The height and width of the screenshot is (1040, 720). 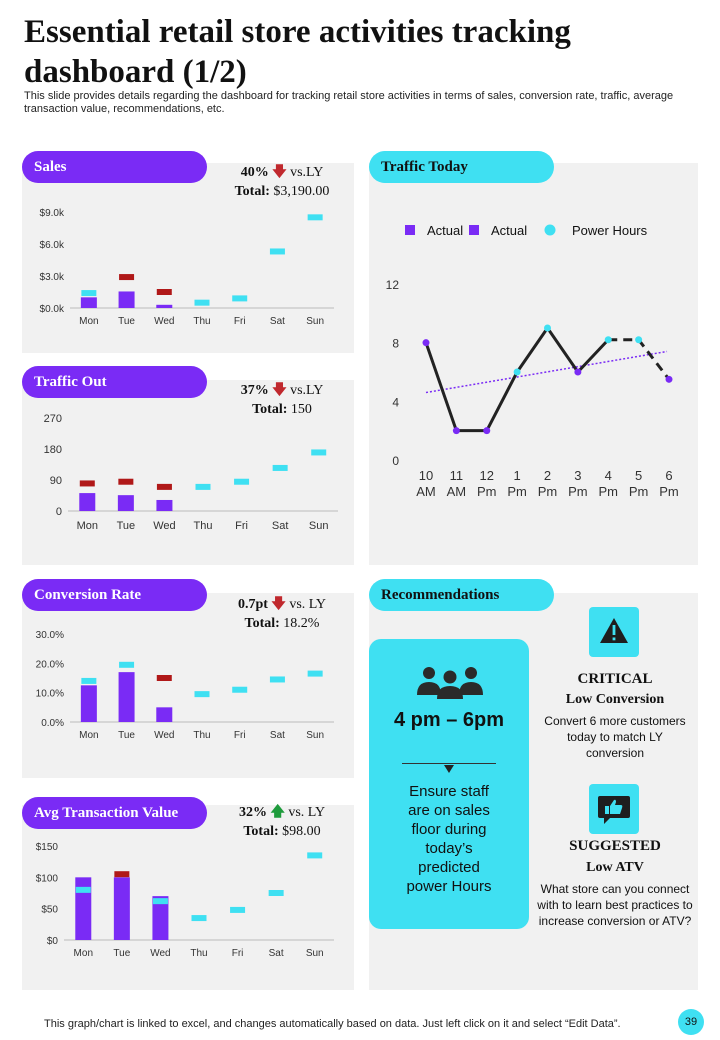 What do you see at coordinates (50, 664) in the screenshot?
I see `y-tick-label: 20.0%` at bounding box center [50, 664].